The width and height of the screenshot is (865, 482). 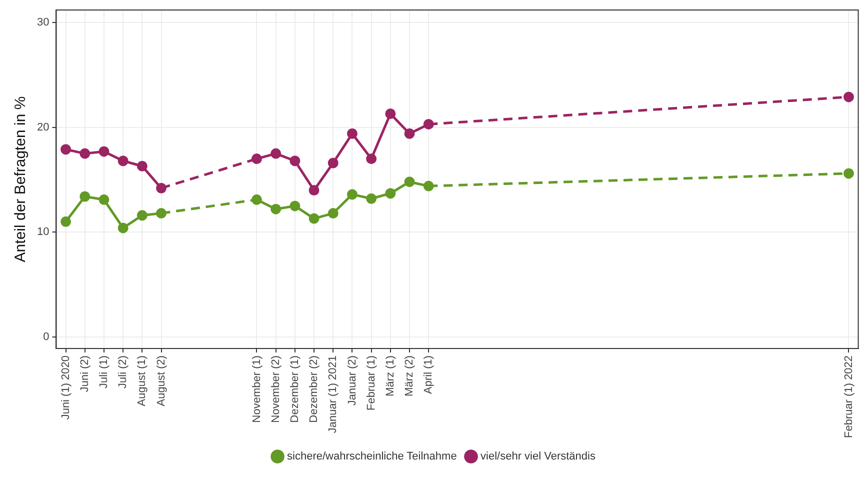 What do you see at coordinates (276, 389) in the screenshot?
I see `x-tick-label: November (2)` at bounding box center [276, 389].